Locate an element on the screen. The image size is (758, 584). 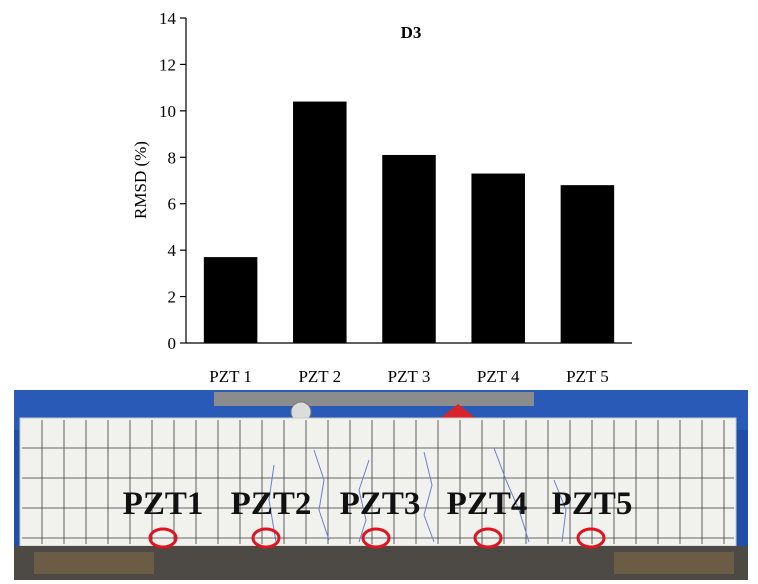
y-axis: 0 2 4 6 8 10 12 14 is located at coordinates (172, 181).